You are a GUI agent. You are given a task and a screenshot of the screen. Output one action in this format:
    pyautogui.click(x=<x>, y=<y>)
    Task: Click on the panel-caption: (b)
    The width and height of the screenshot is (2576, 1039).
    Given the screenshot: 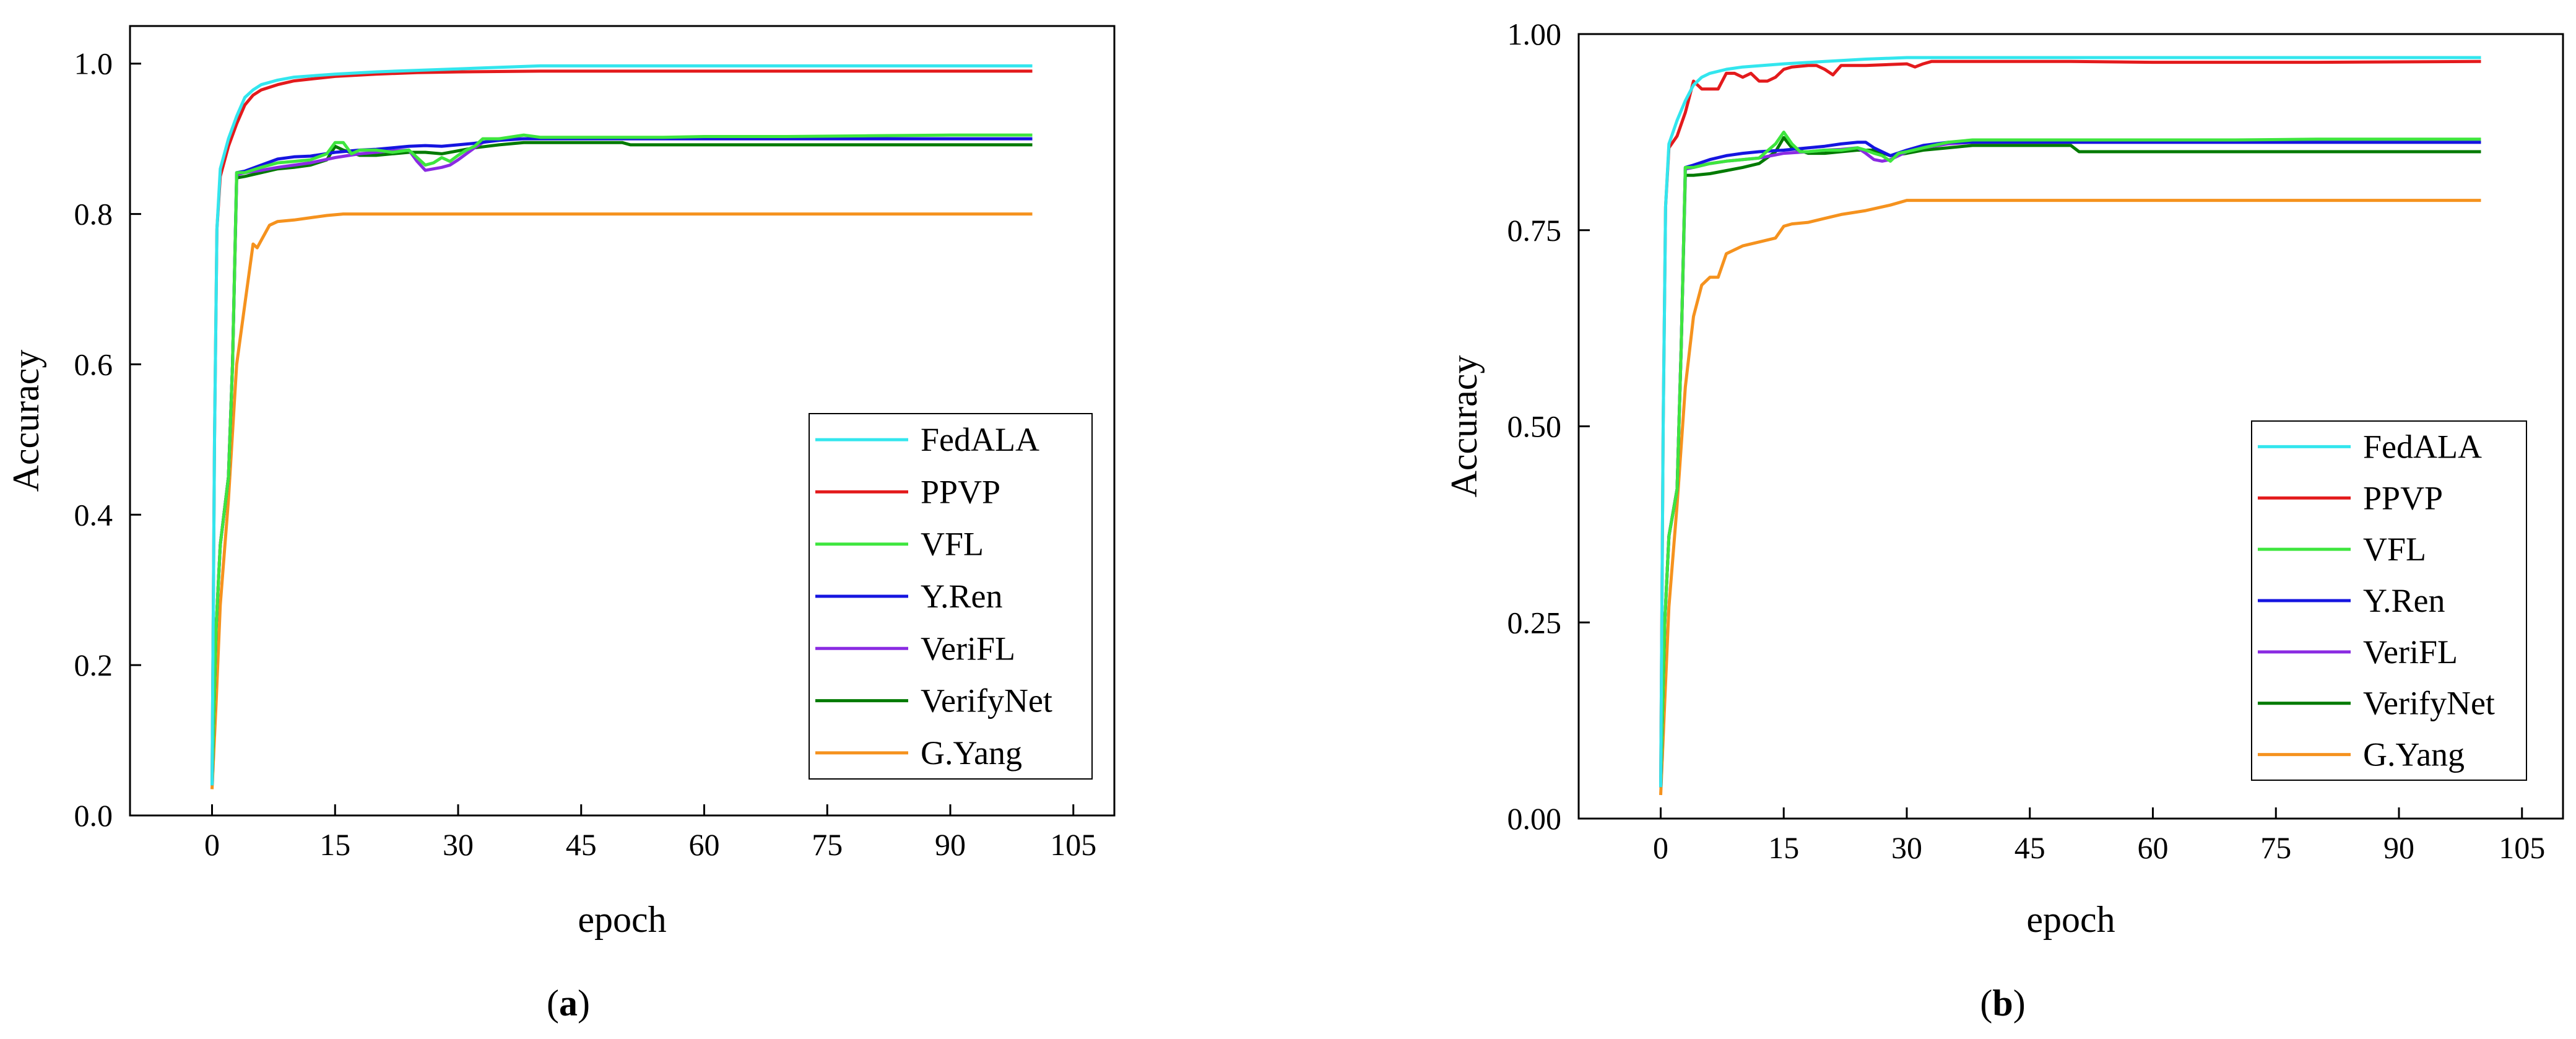 What is the action you would take?
    pyautogui.click(x=2002, y=1003)
    